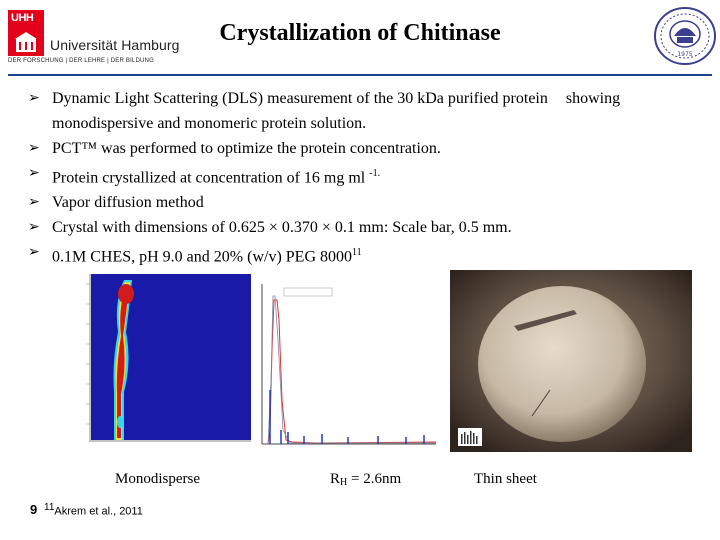 The height and width of the screenshot is (540, 720). What do you see at coordinates (115, 45) in the screenshot?
I see `university-name: Universität Hamburg` at bounding box center [115, 45].